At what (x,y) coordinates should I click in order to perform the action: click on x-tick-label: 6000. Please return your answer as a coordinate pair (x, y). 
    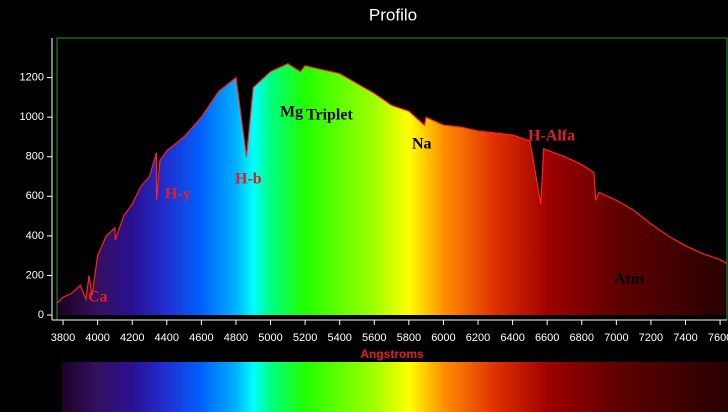
    Looking at the image, I should click on (443, 338).